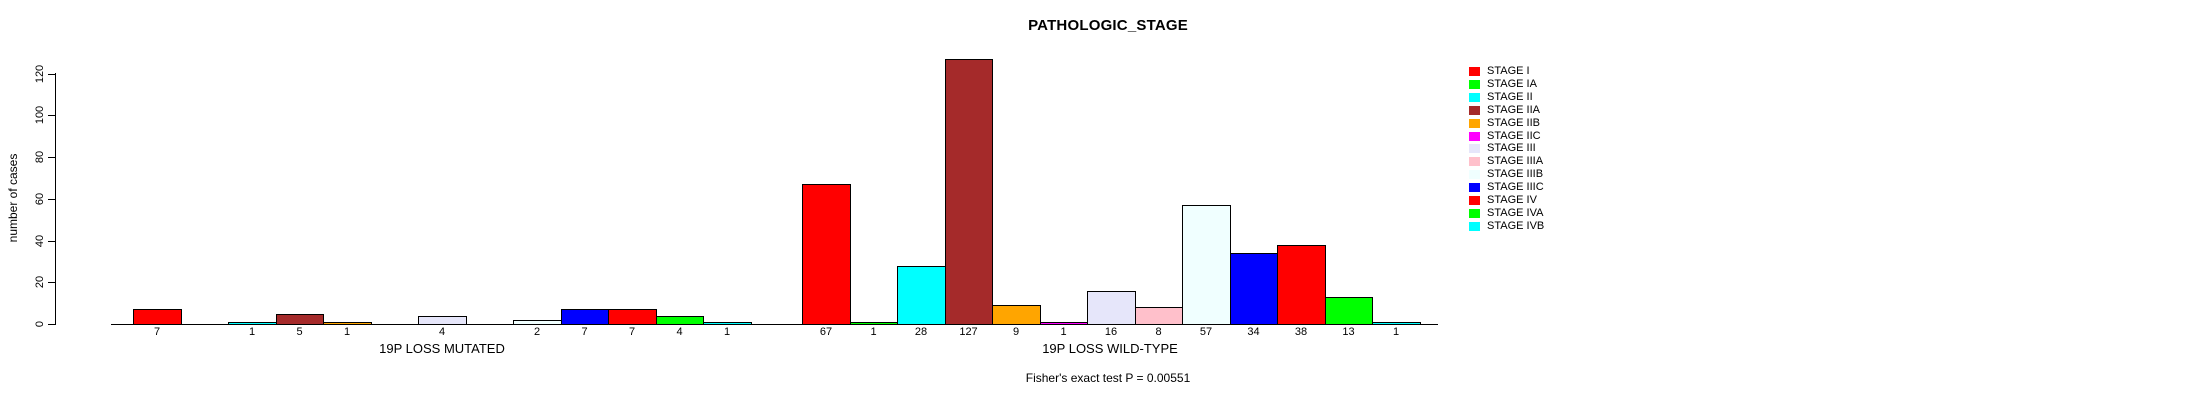  Describe the element at coordinates (1474, 161) in the screenshot. I see `legend-swatch-stage-iiia` at that location.